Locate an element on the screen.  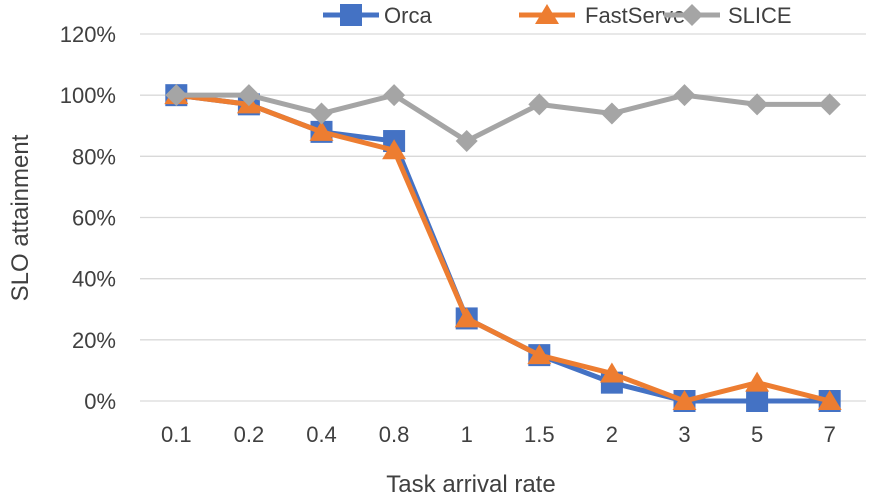
x-tick-label: 3 is located at coordinates (684, 434).